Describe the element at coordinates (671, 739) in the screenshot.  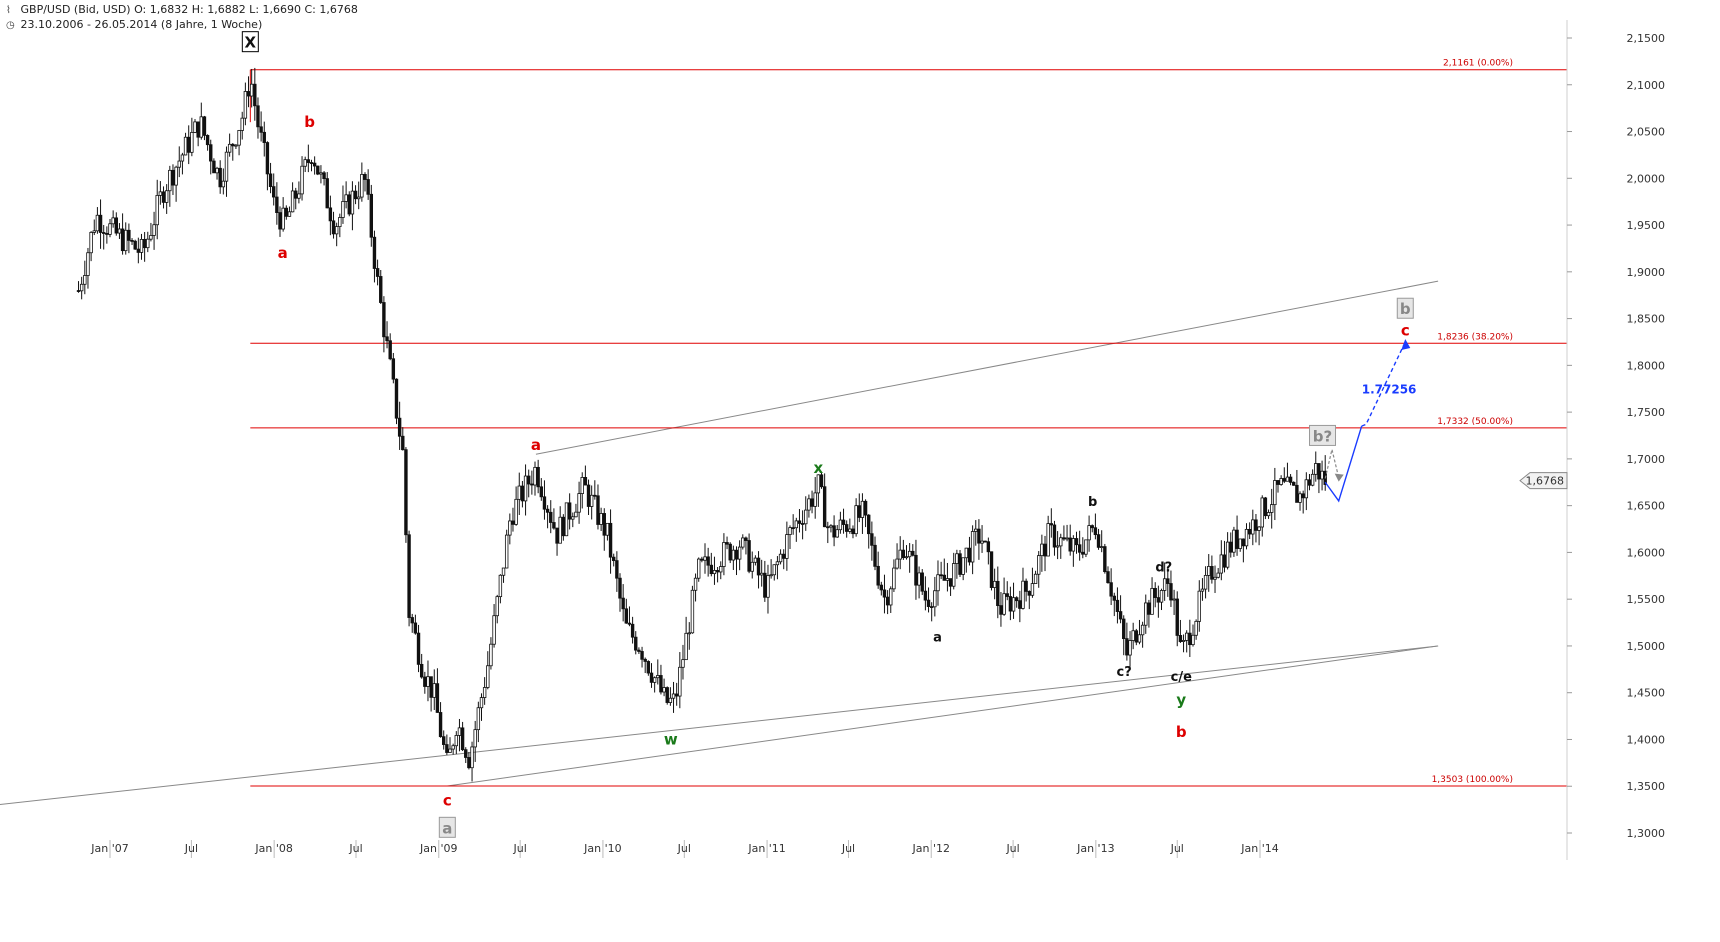
I see `wave-label: w` at that location.